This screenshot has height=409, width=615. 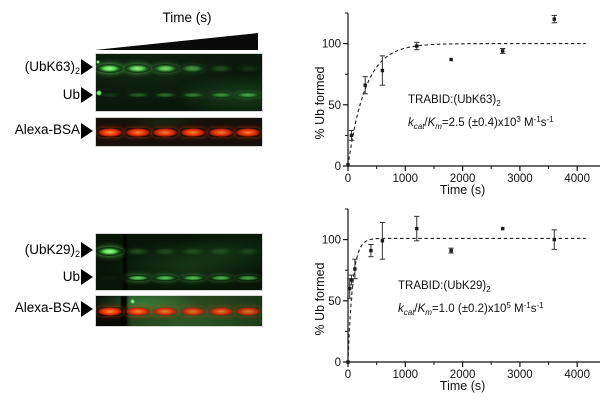 What do you see at coordinates (444, 287) in the screenshot?
I see `annotation-complex: TRABID:(UbK29)2` at bounding box center [444, 287].